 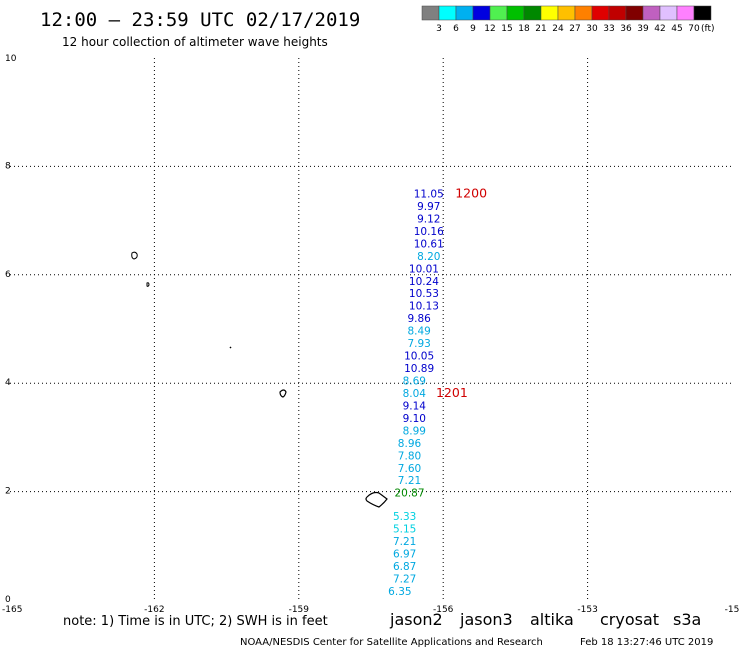 I want to click on legend-label: 9, so click(x=473, y=29).